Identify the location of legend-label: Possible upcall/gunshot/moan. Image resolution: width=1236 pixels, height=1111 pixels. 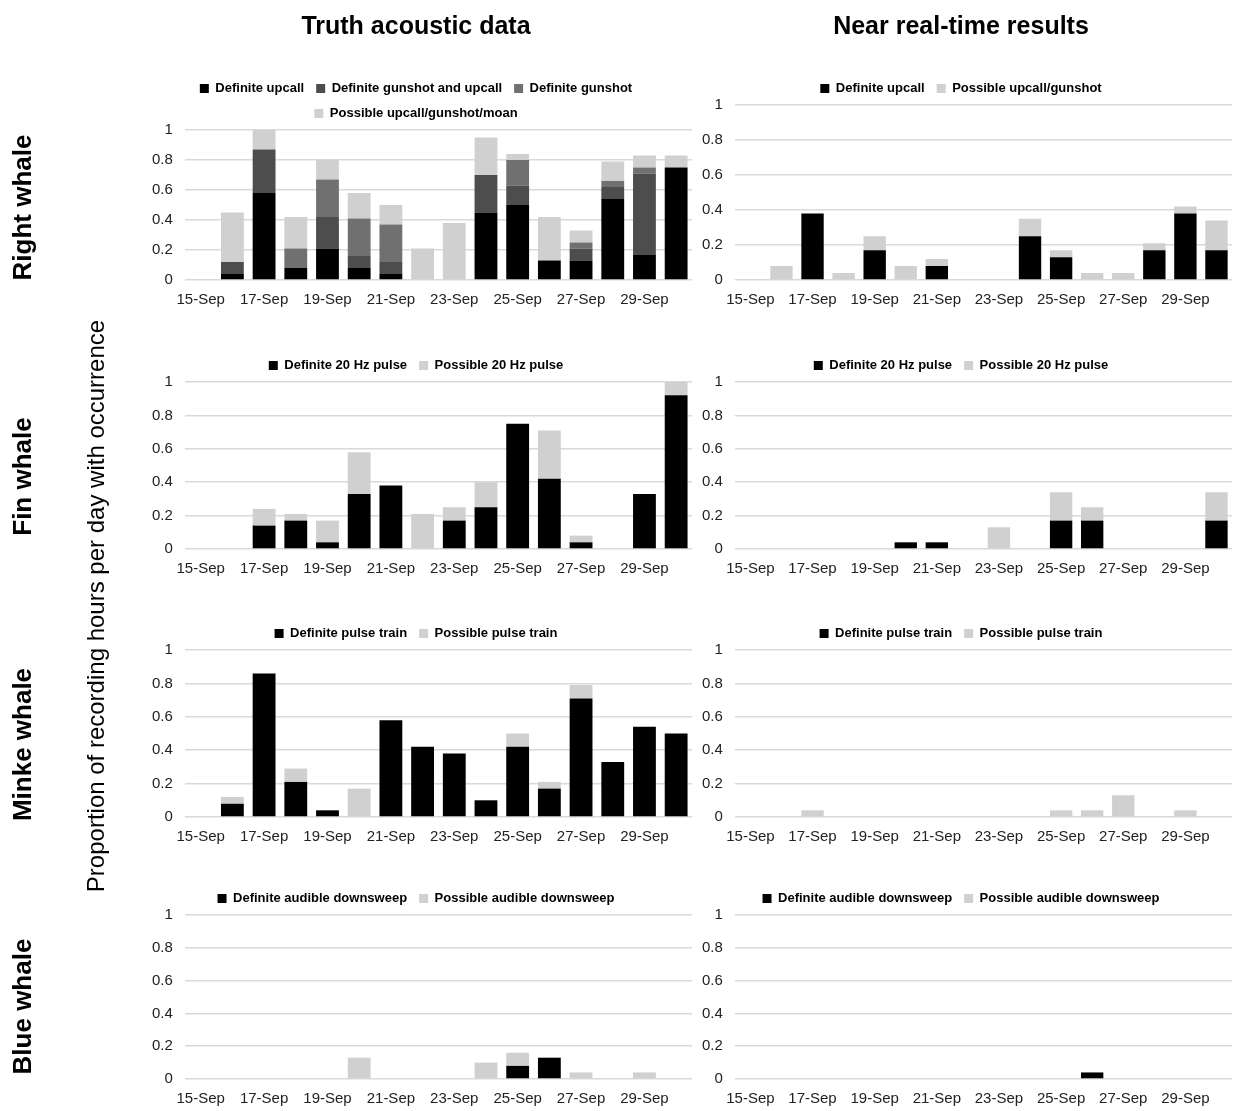
(423, 113).